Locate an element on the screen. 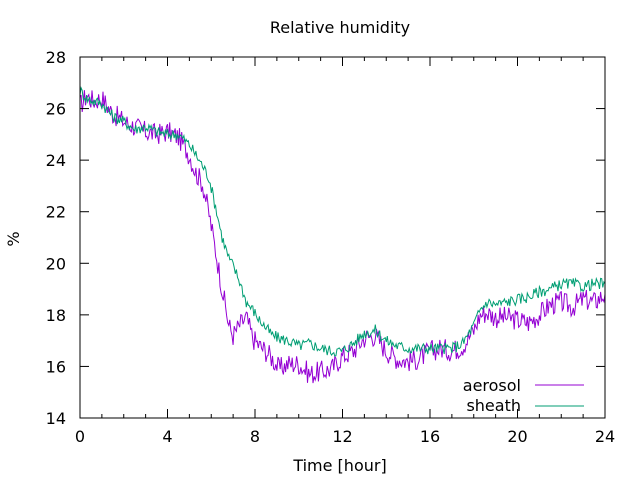  x-tick-label: 16 is located at coordinates (430, 436).